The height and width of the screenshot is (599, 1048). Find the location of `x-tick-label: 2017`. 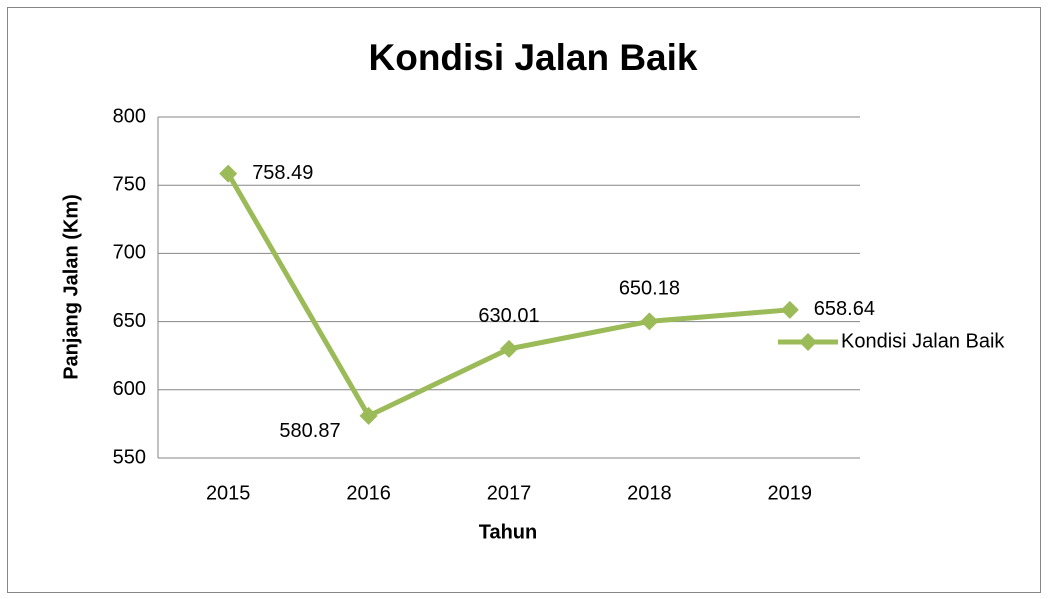

x-tick-label: 2017 is located at coordinates (509, 493).